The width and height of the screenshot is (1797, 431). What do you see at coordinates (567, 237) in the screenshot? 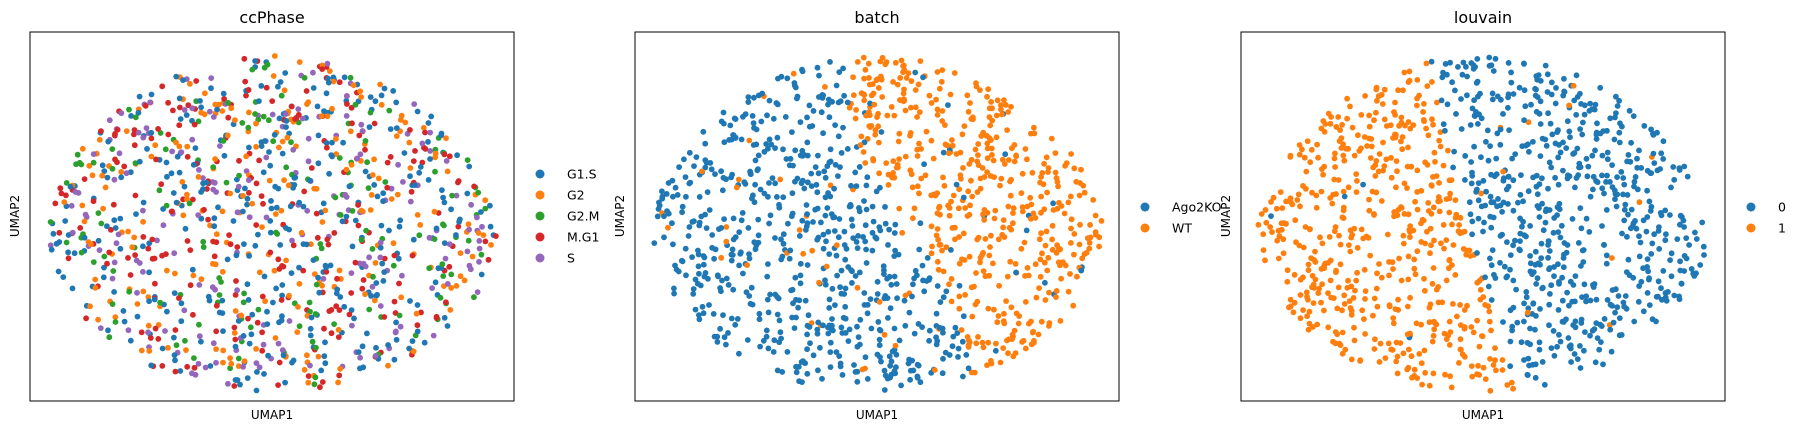
I see `legend-item: M.G1` at bounding box center [567, 237].